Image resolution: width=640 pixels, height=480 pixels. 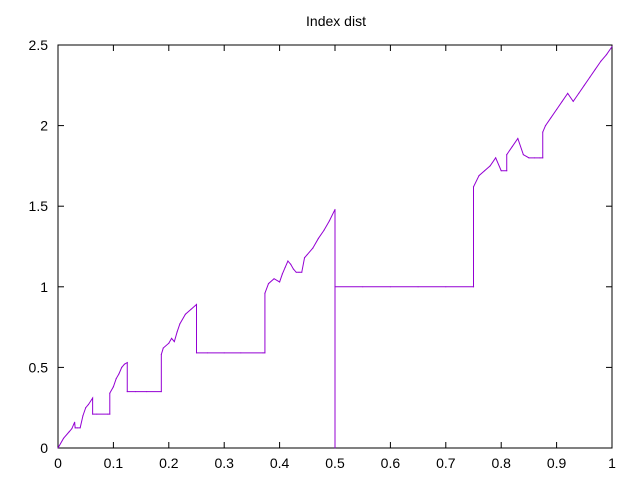 What do you see at coordinates (391, 463) in the screenshot?
I see `x-tick-label: 0.6` at bounding box center [391, 463].